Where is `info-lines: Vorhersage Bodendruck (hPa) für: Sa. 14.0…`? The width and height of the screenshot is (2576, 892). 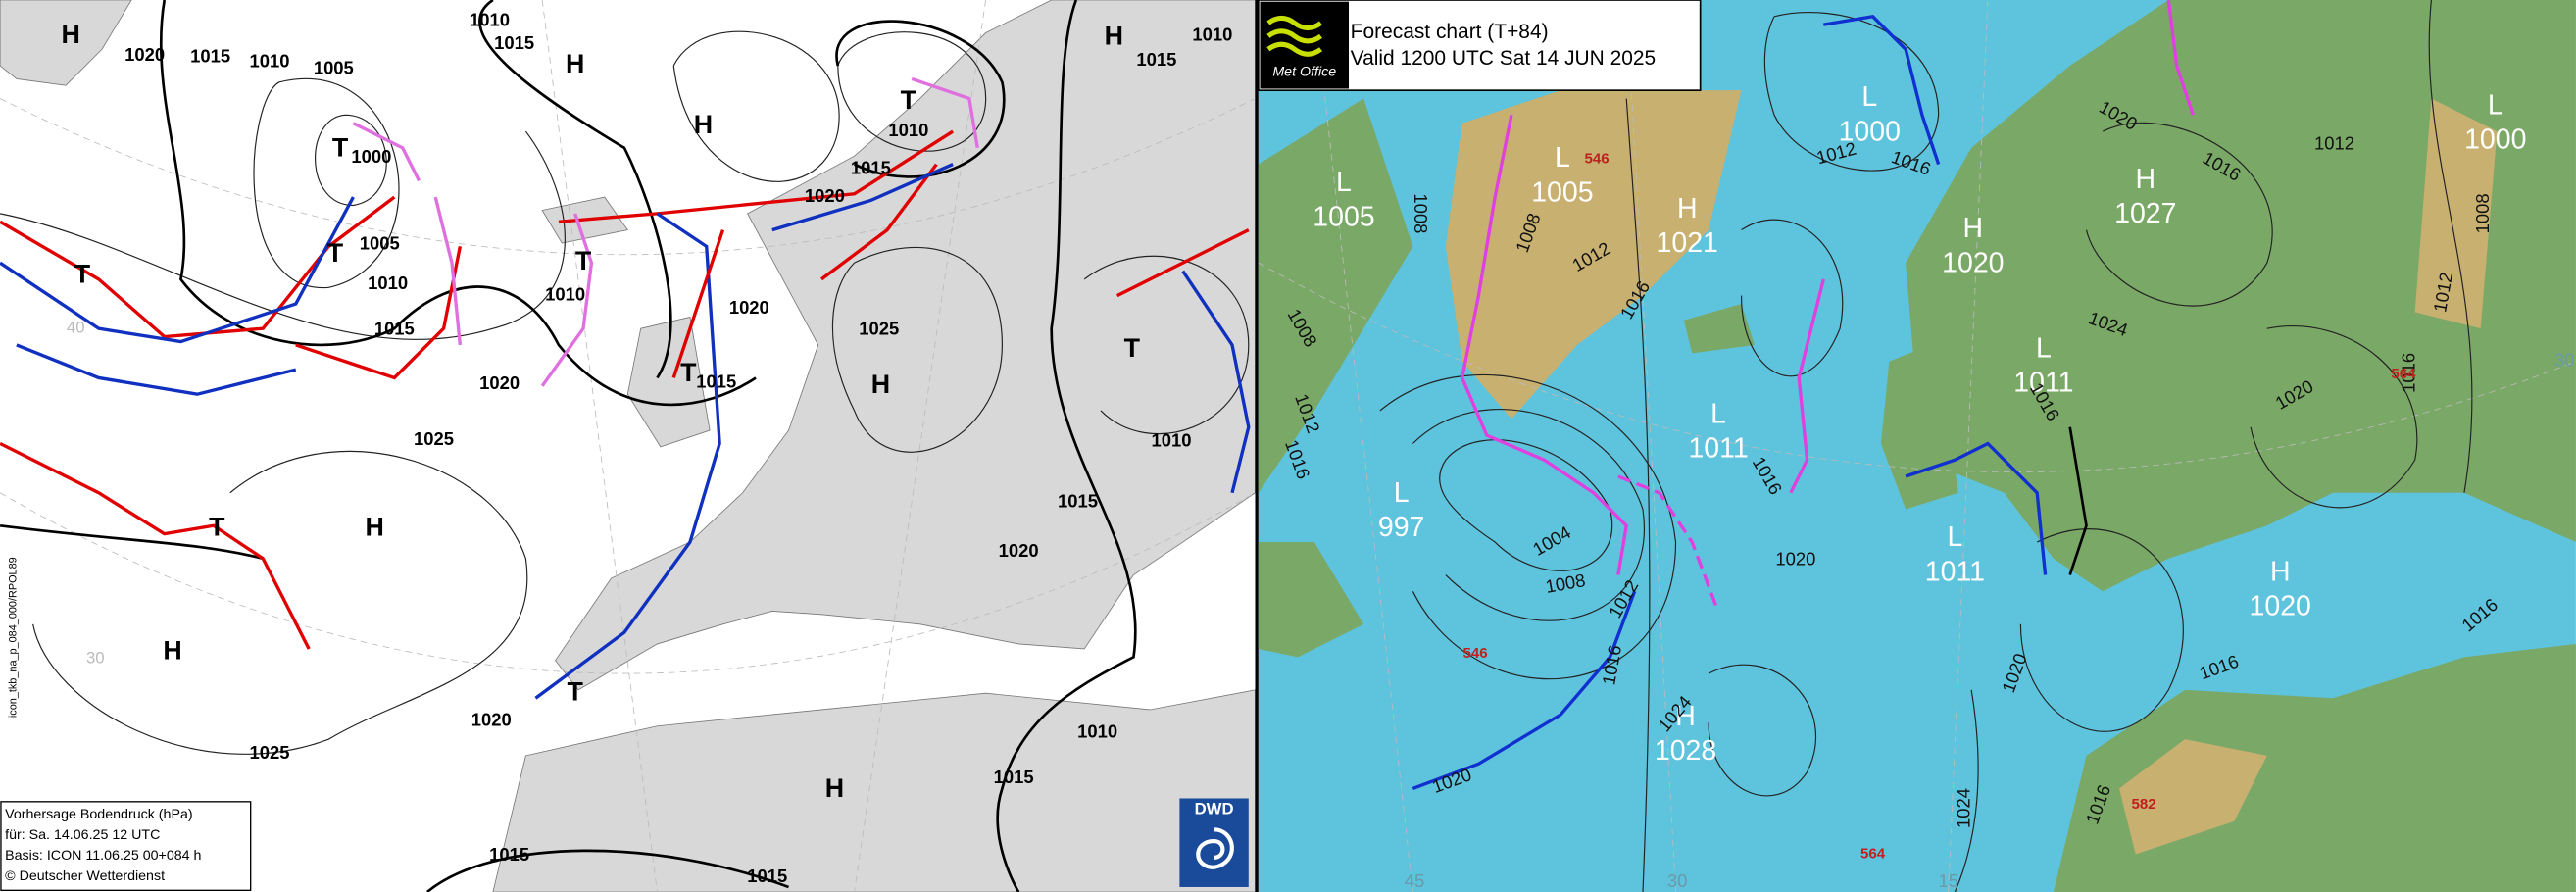
info-lines: Vorhersage Bodendruck (hPa) für: Sa. 14.0… is located at coordinates (103, 845).